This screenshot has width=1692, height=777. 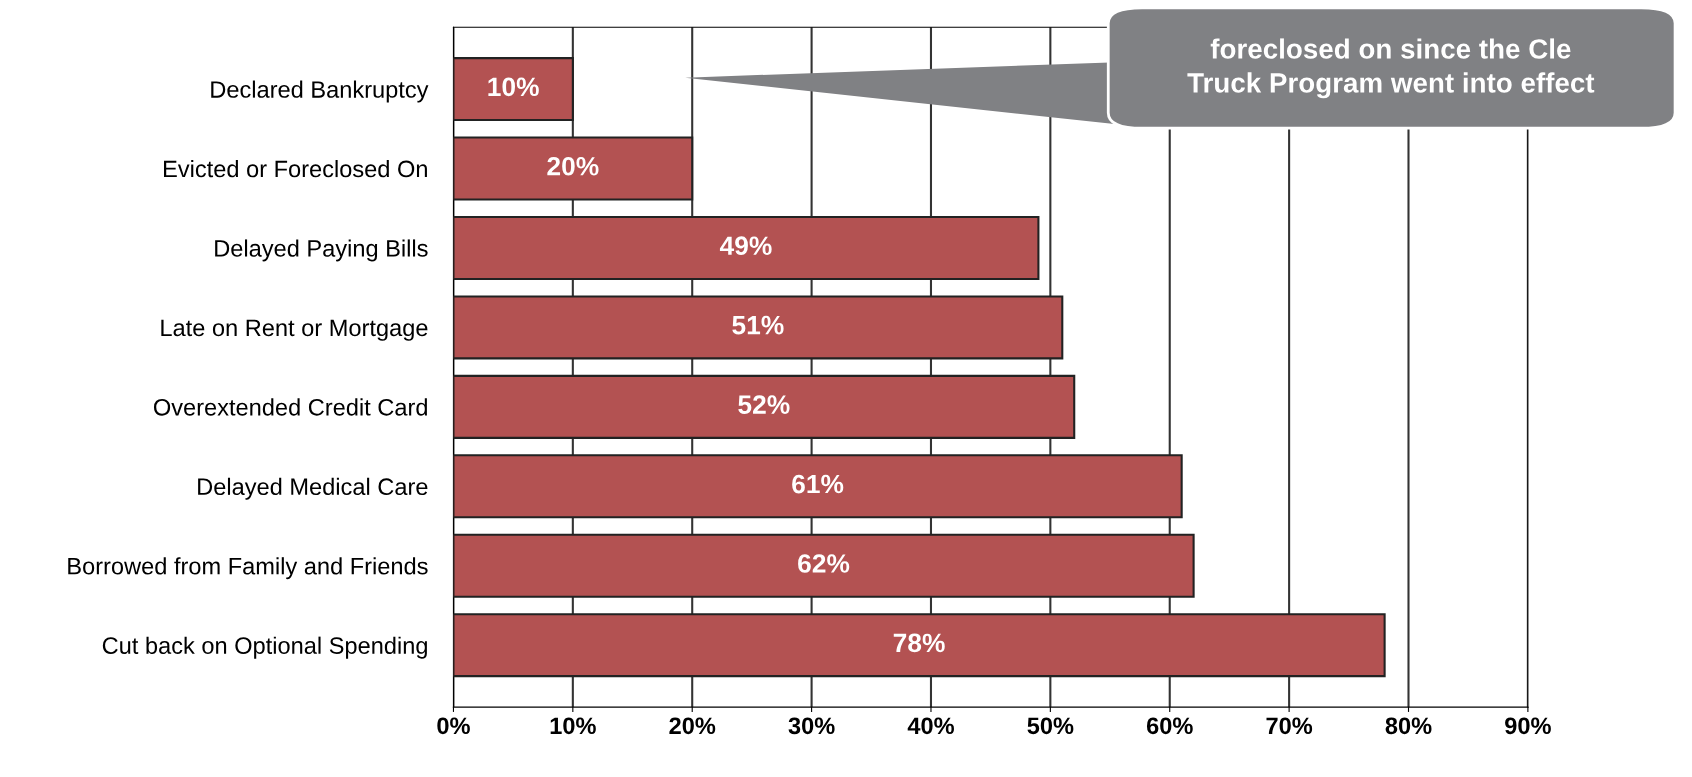 What do you see at coordinates (919, 643) in the screenshot?
I see `data-label: 78%` at bounding box center [919, 643].